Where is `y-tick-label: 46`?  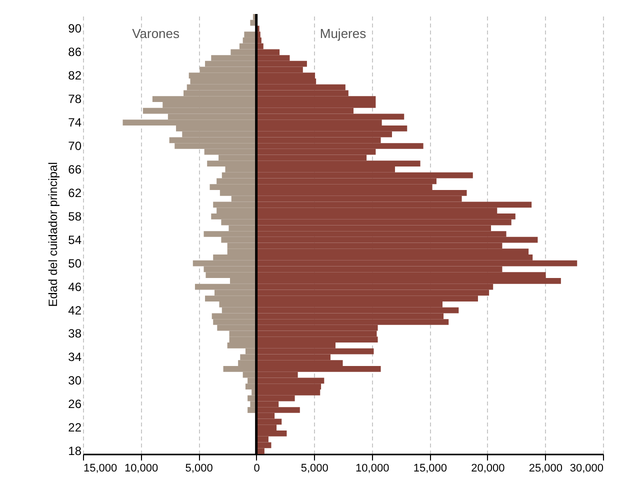 y-tick-label: 46 is located at coordinates (75, 287).